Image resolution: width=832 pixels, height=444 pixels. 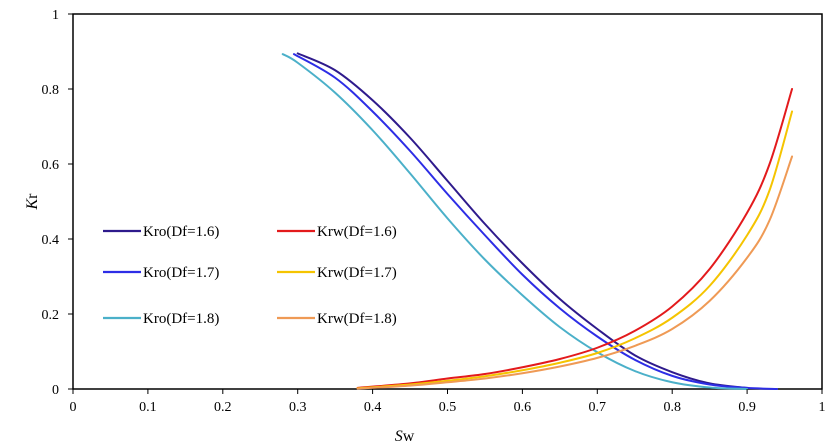 I want to click on x-tick-label: 0.9, so click(x=747, y=407).